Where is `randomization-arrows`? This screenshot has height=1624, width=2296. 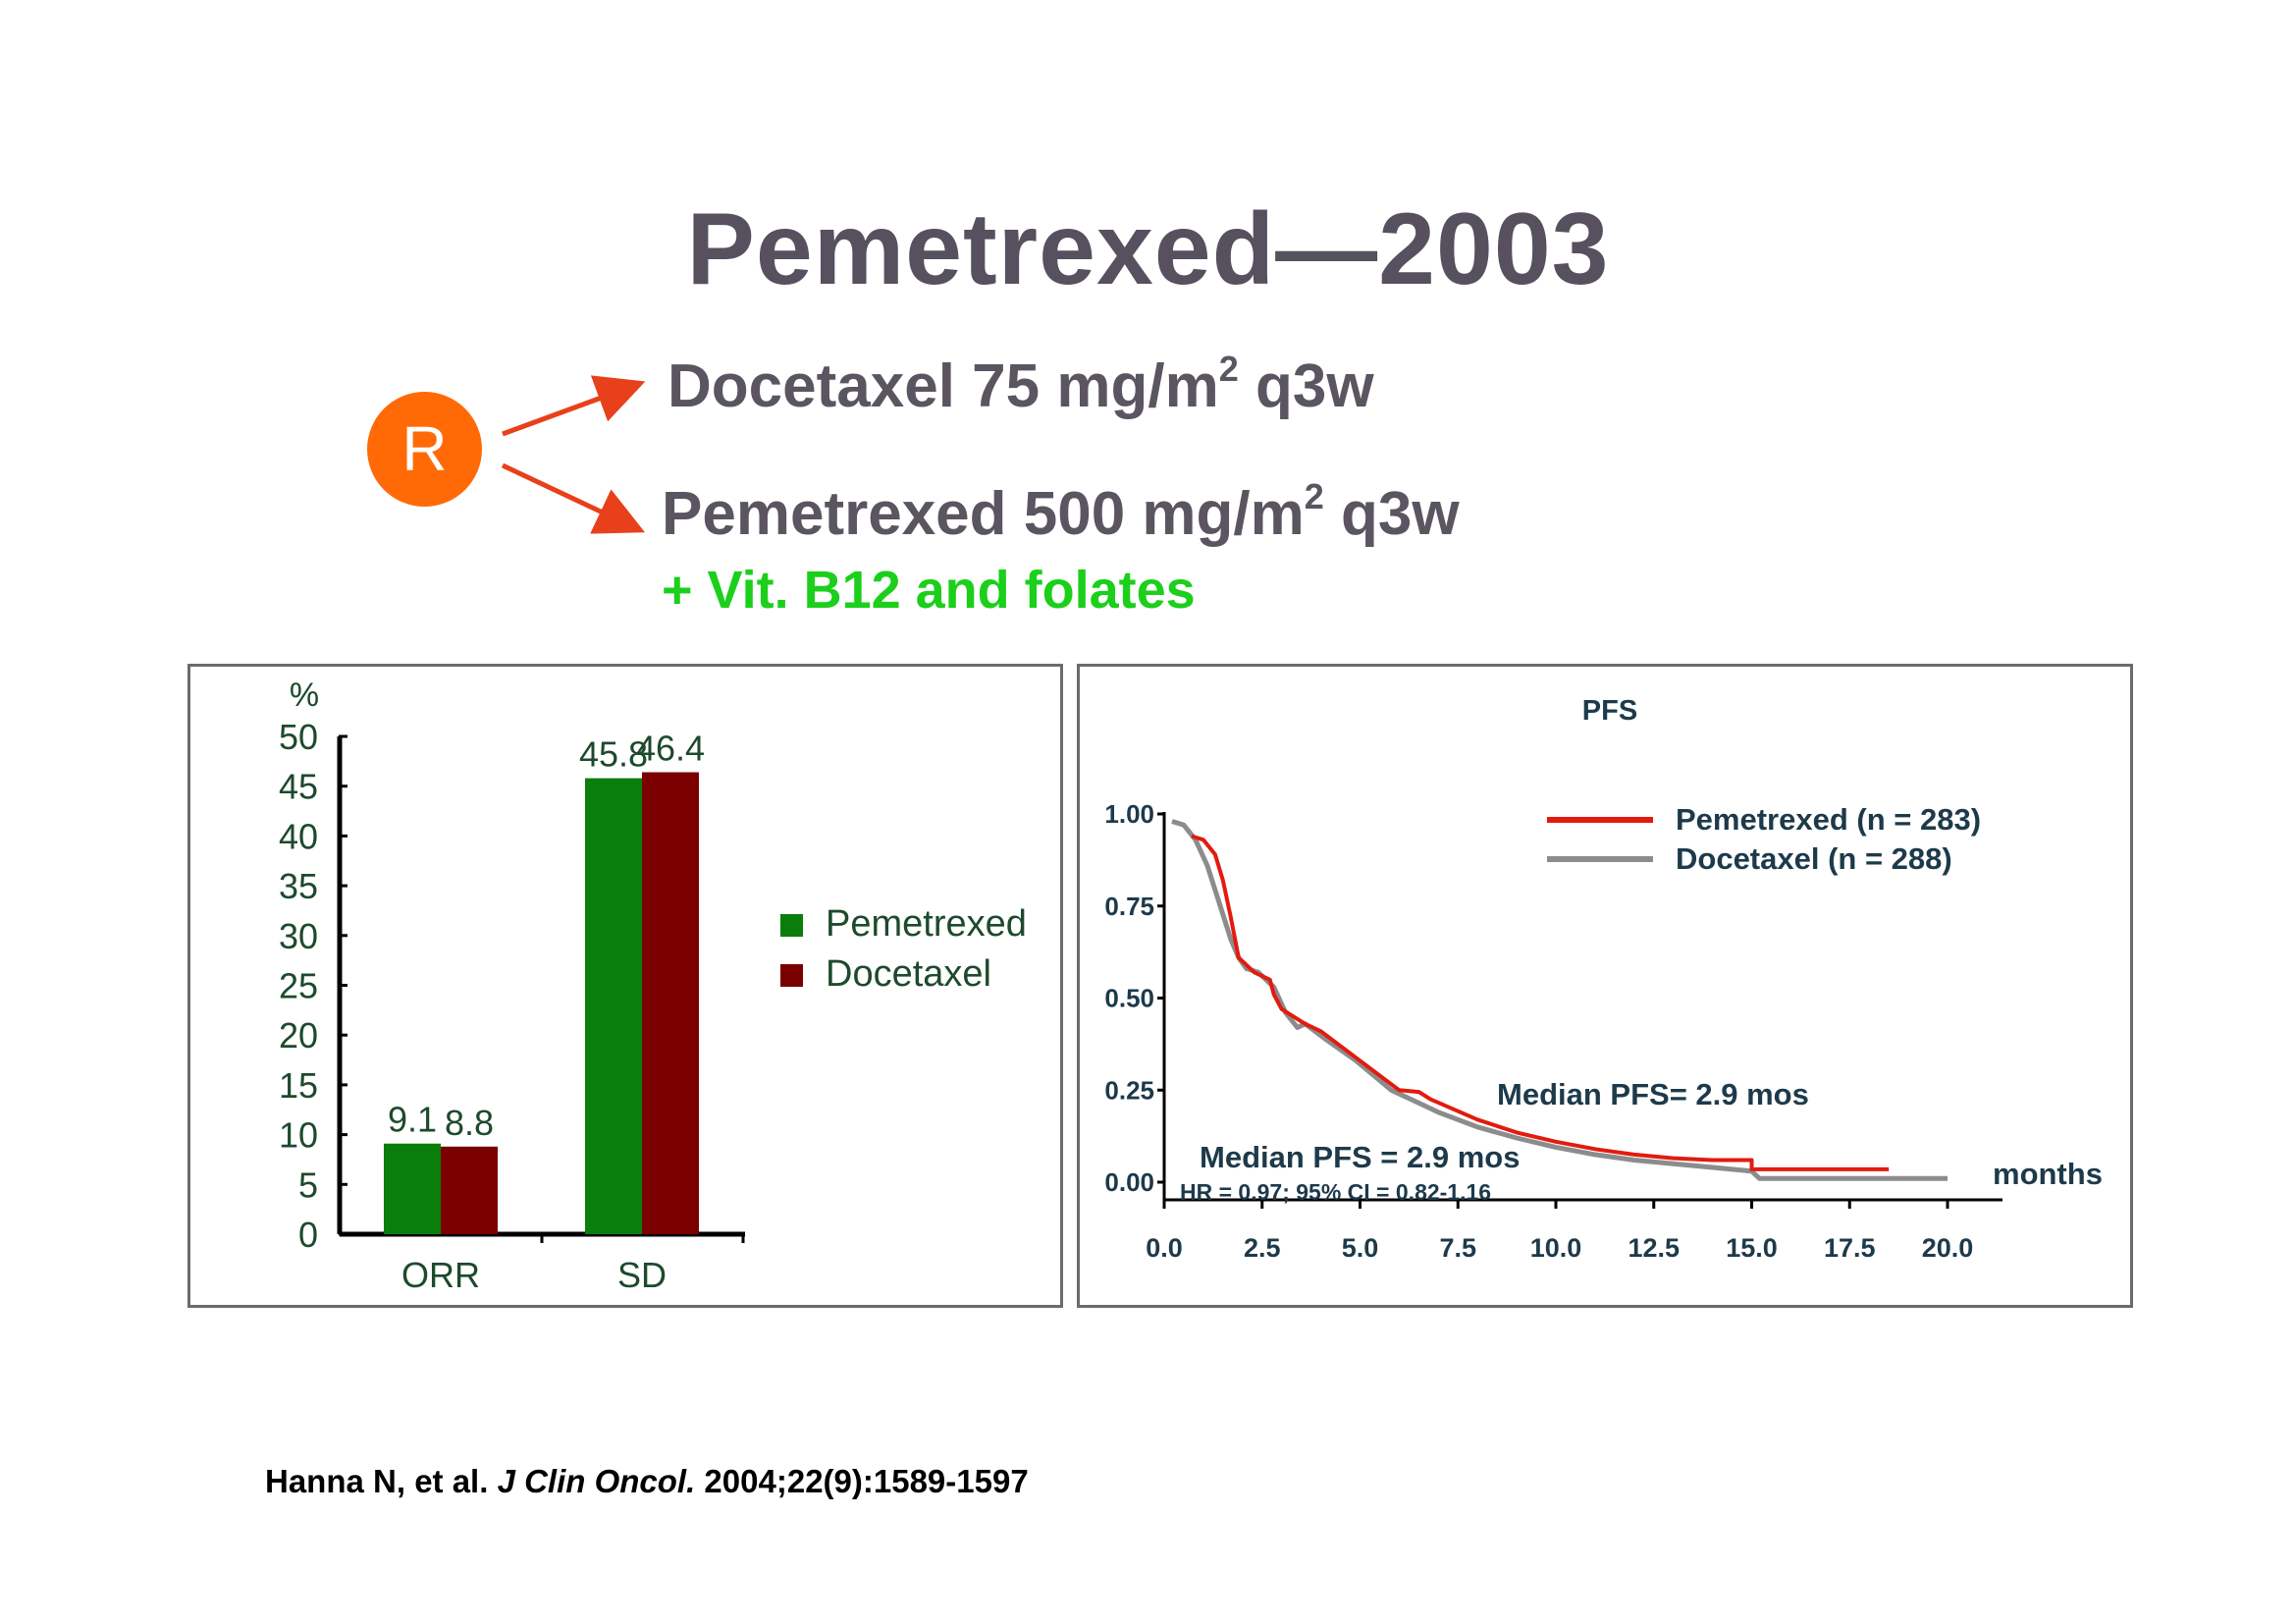
randomization-arrows is located at coordinates (573, 454).